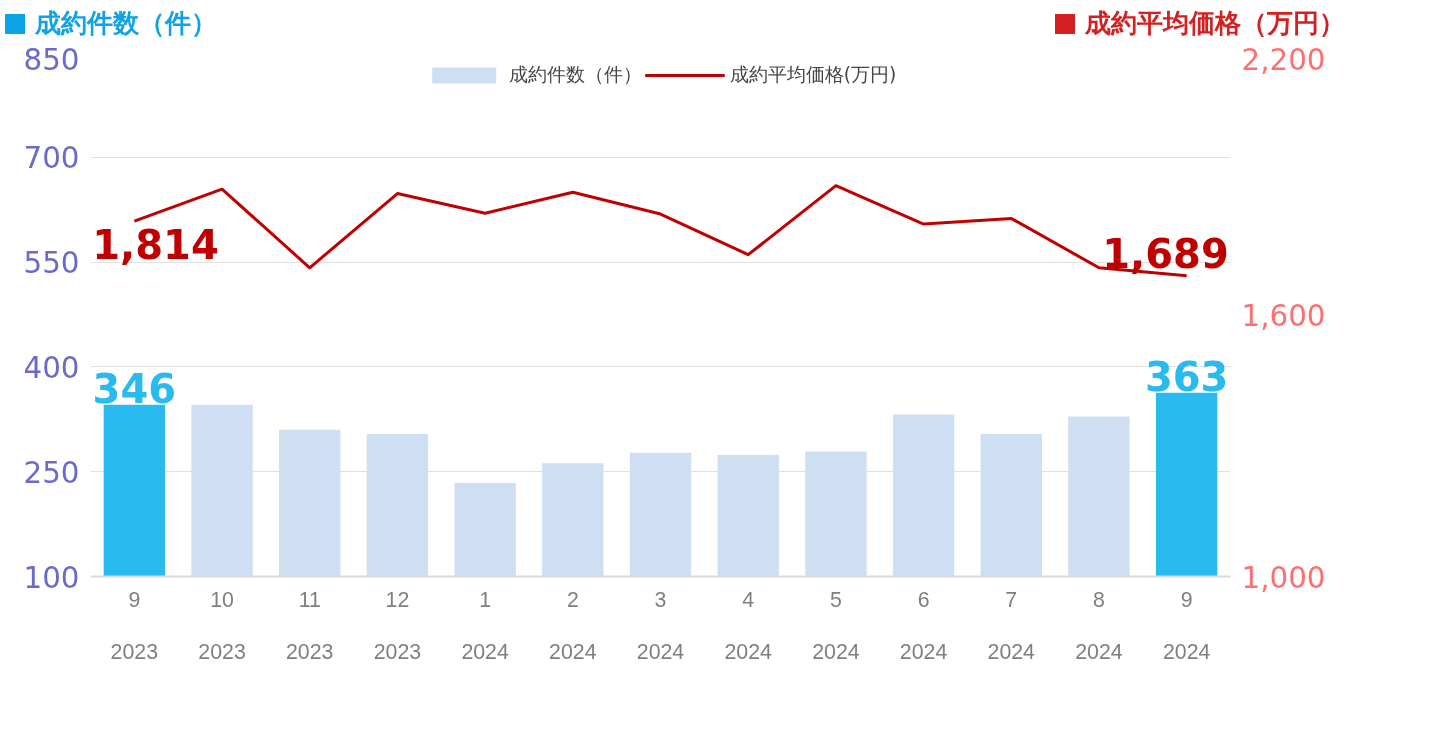 This screenshot has width=1440, height=738. Describe the element at coordinates (310, 626) in the screenshot. I see `category-label: 11 2023` at that location.